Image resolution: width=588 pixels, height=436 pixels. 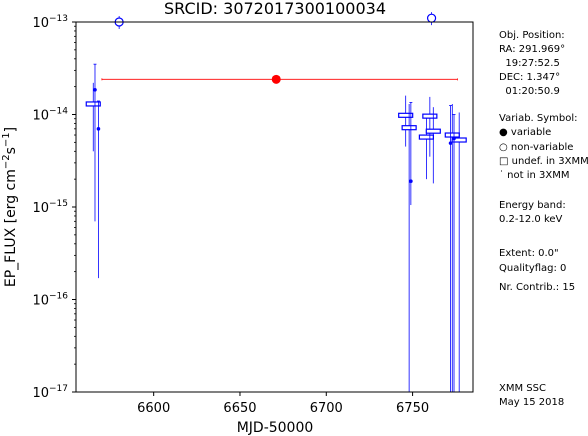 I want to click on ra-value: RA: 291.969°, so click(x=532, y=49).